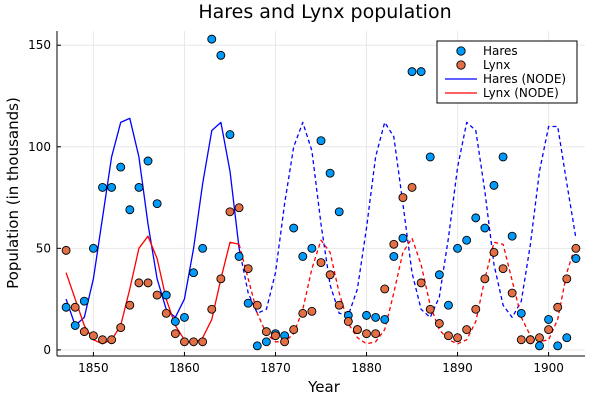 The width and height of the screenshot is (600, 400). Describe the element at coordinates (275, 368) in the screenshot. I see `x-tick-label: 1870` at that location.